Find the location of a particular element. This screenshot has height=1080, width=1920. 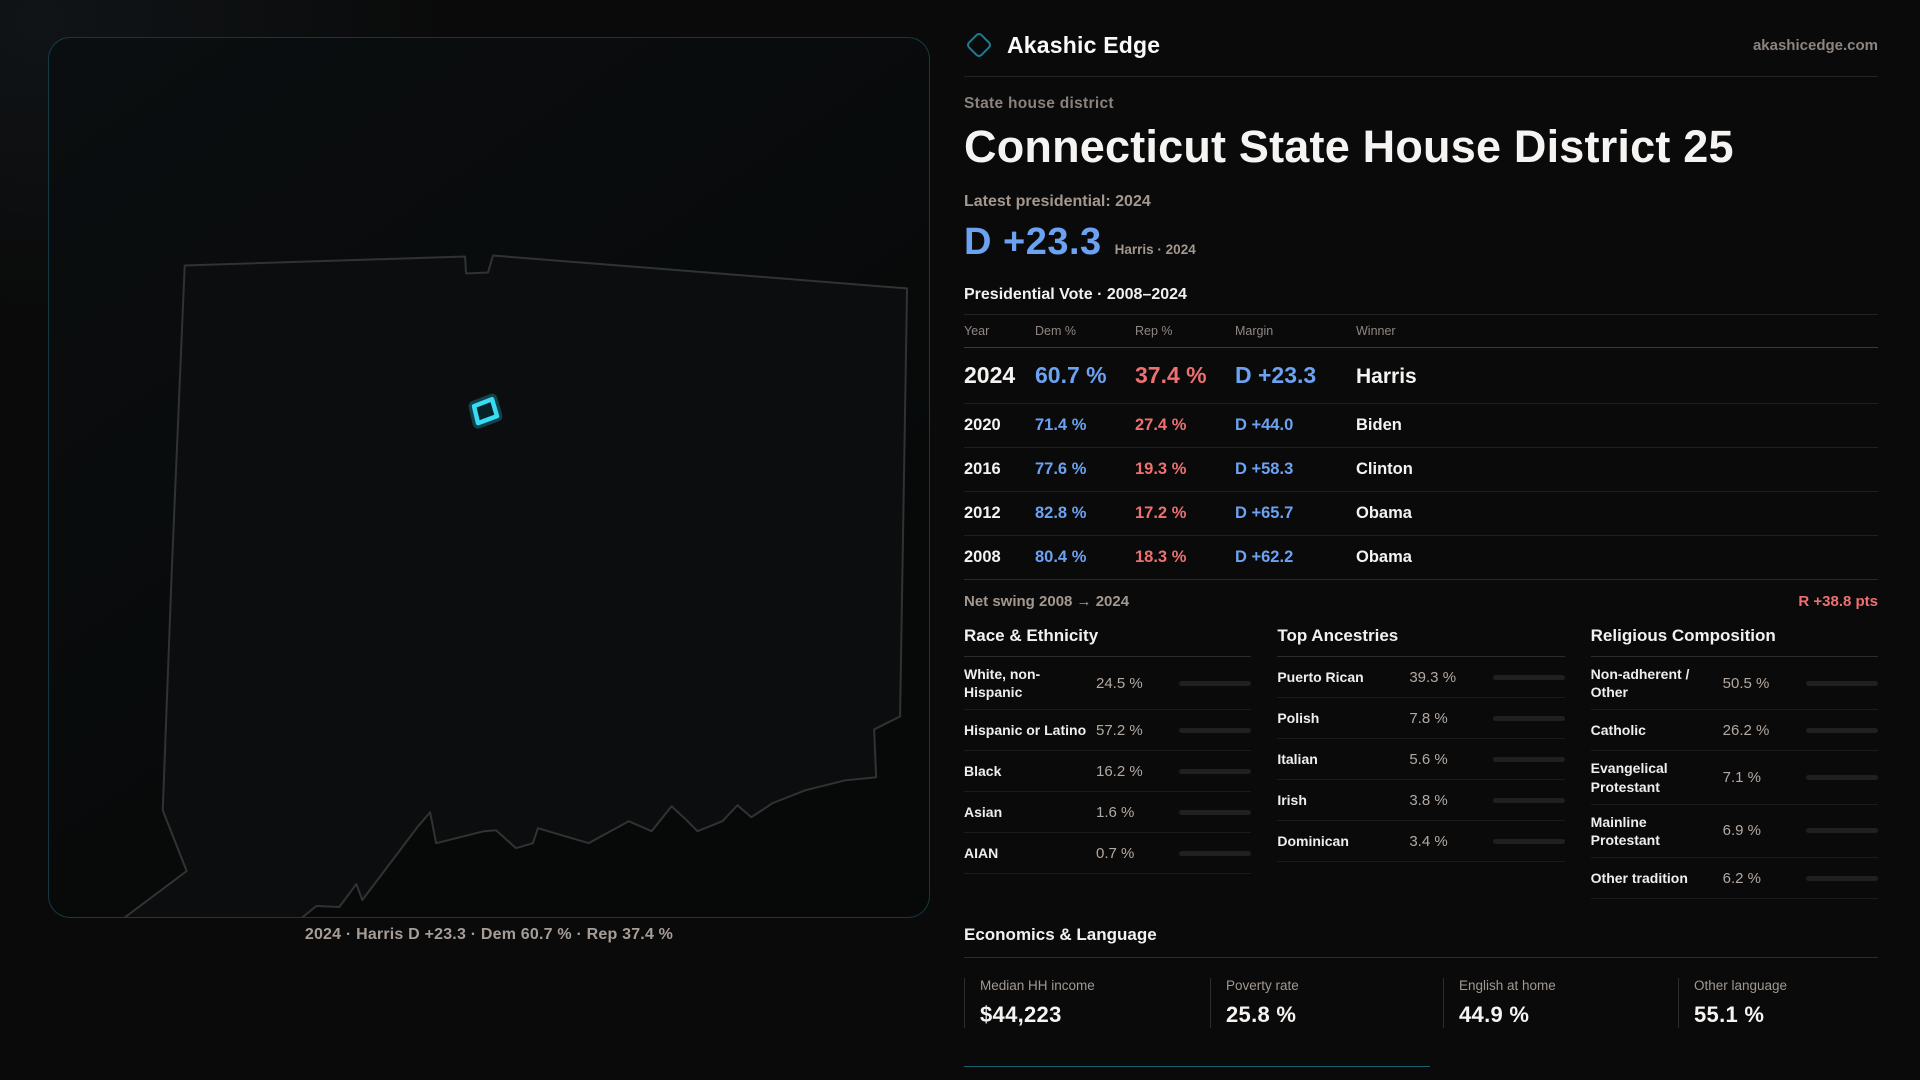

table-row: 2020 71.4 % 27.4 % D +44.0 Biden is located at coordinates (1421, 426).